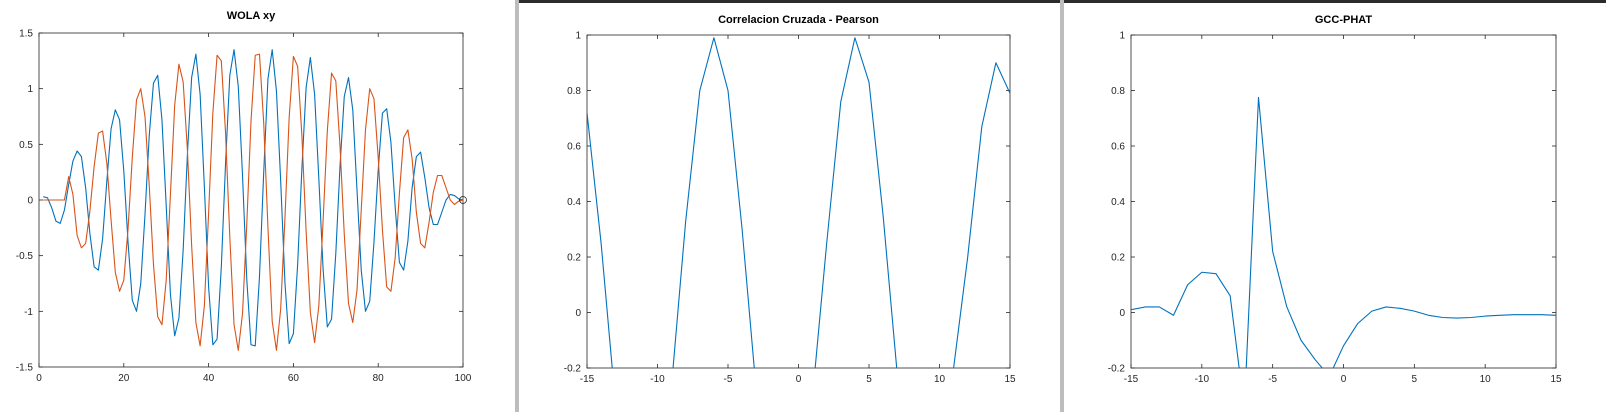  What do you see at coordinates (25, 256) in the screenshot?
I see `y-tick-label: -0.5` at bounding box center [25, 256].